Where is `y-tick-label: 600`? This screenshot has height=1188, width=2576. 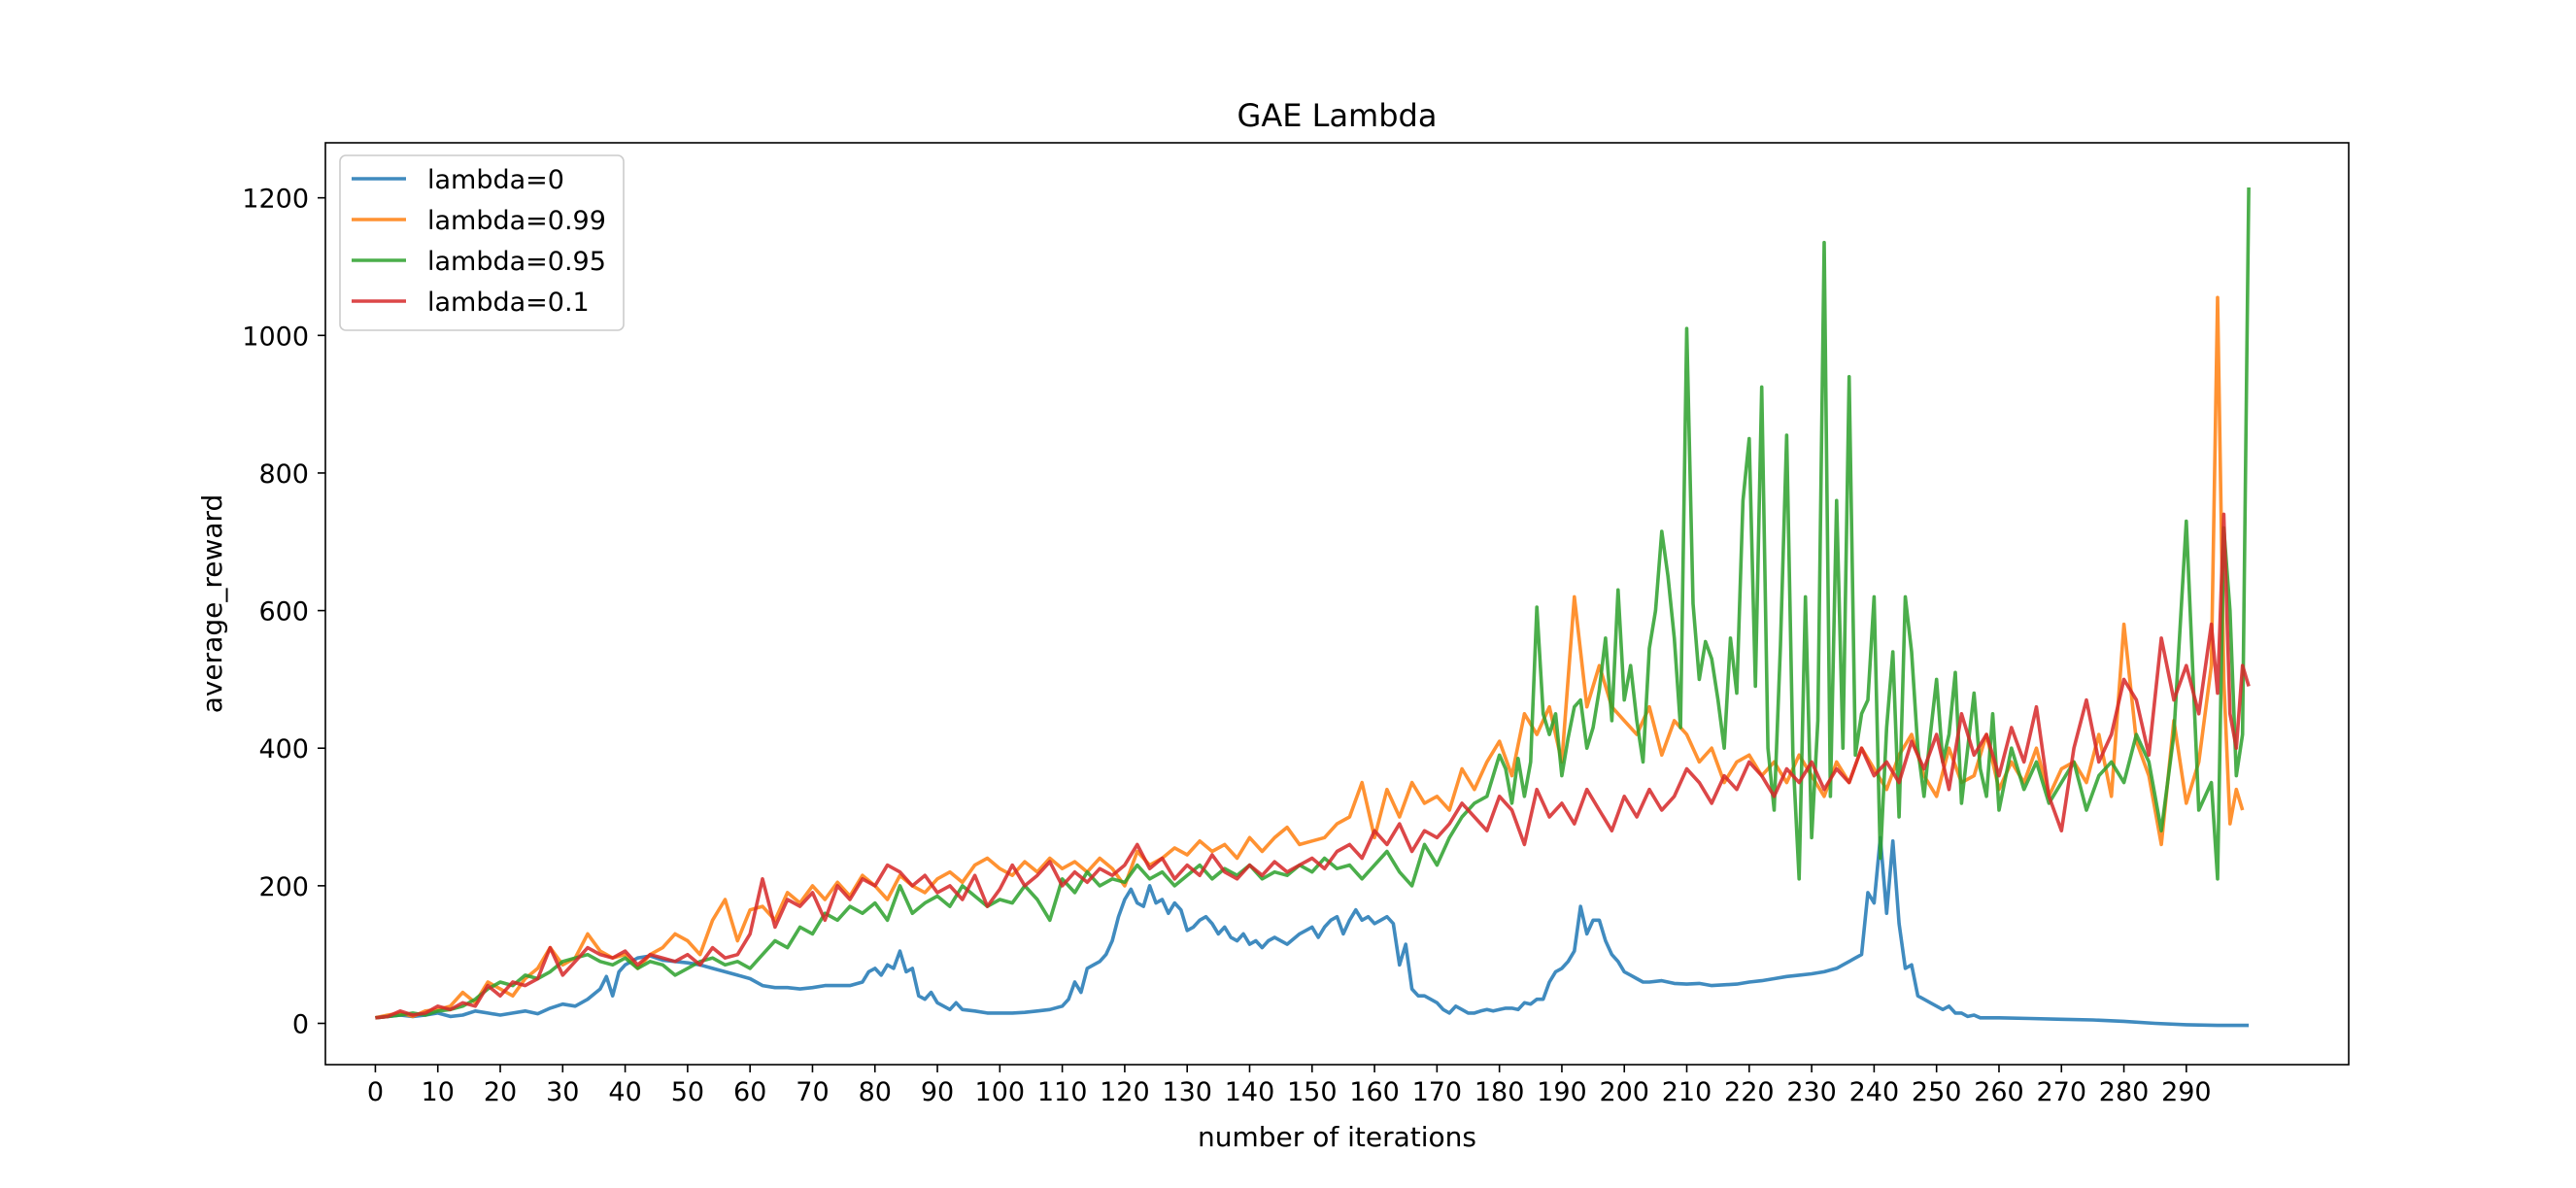 y-tick-label: 600 is located at coordinates (283, 612).